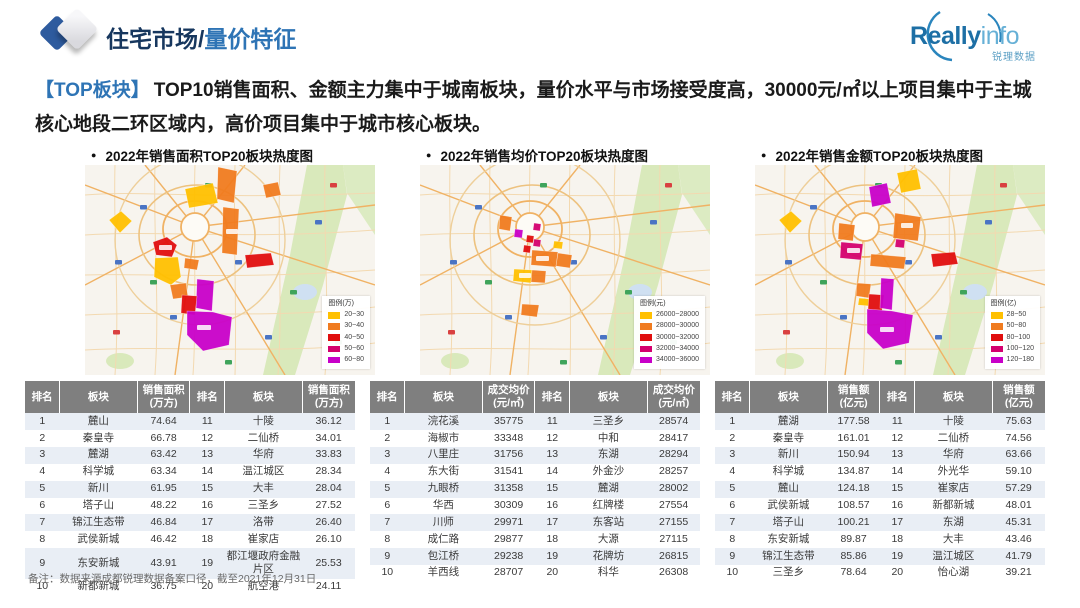  I want to click on table-cell: 74.64, so click(163, 420).